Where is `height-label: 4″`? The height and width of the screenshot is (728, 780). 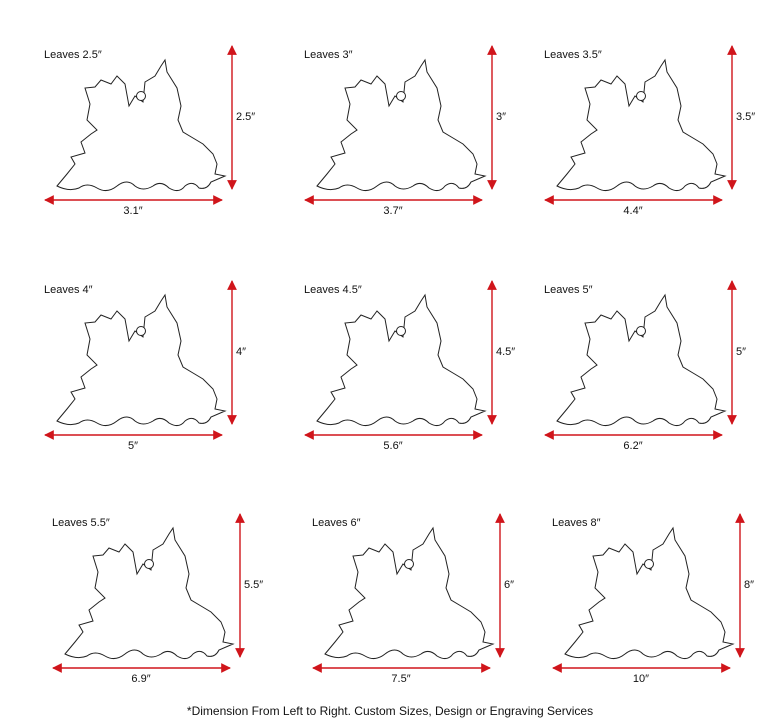 height-label: 4″ is located at coordinates (241, 352).